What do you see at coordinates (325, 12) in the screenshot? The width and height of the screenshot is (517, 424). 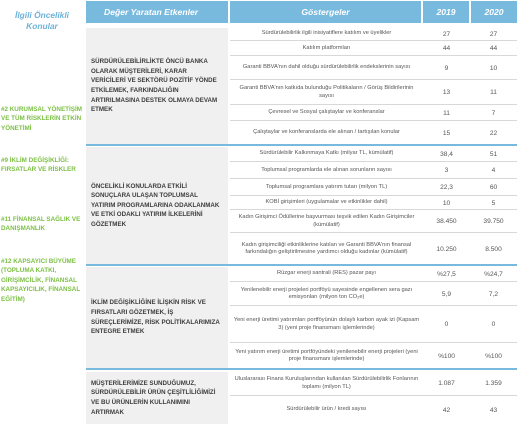 I see `header-indicators: Göstergeler` at bounding box center [325, 12].